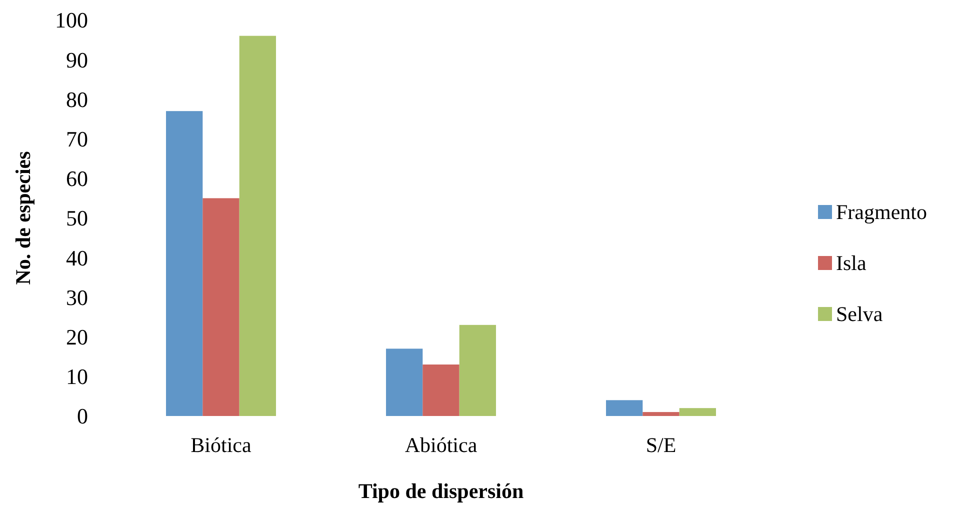 This screenshot has width=958, height=508. What do you see at coordinates (77, 99) in the screenshot?
I see `y-tick-label: 80` at bounding box center [77, 99].